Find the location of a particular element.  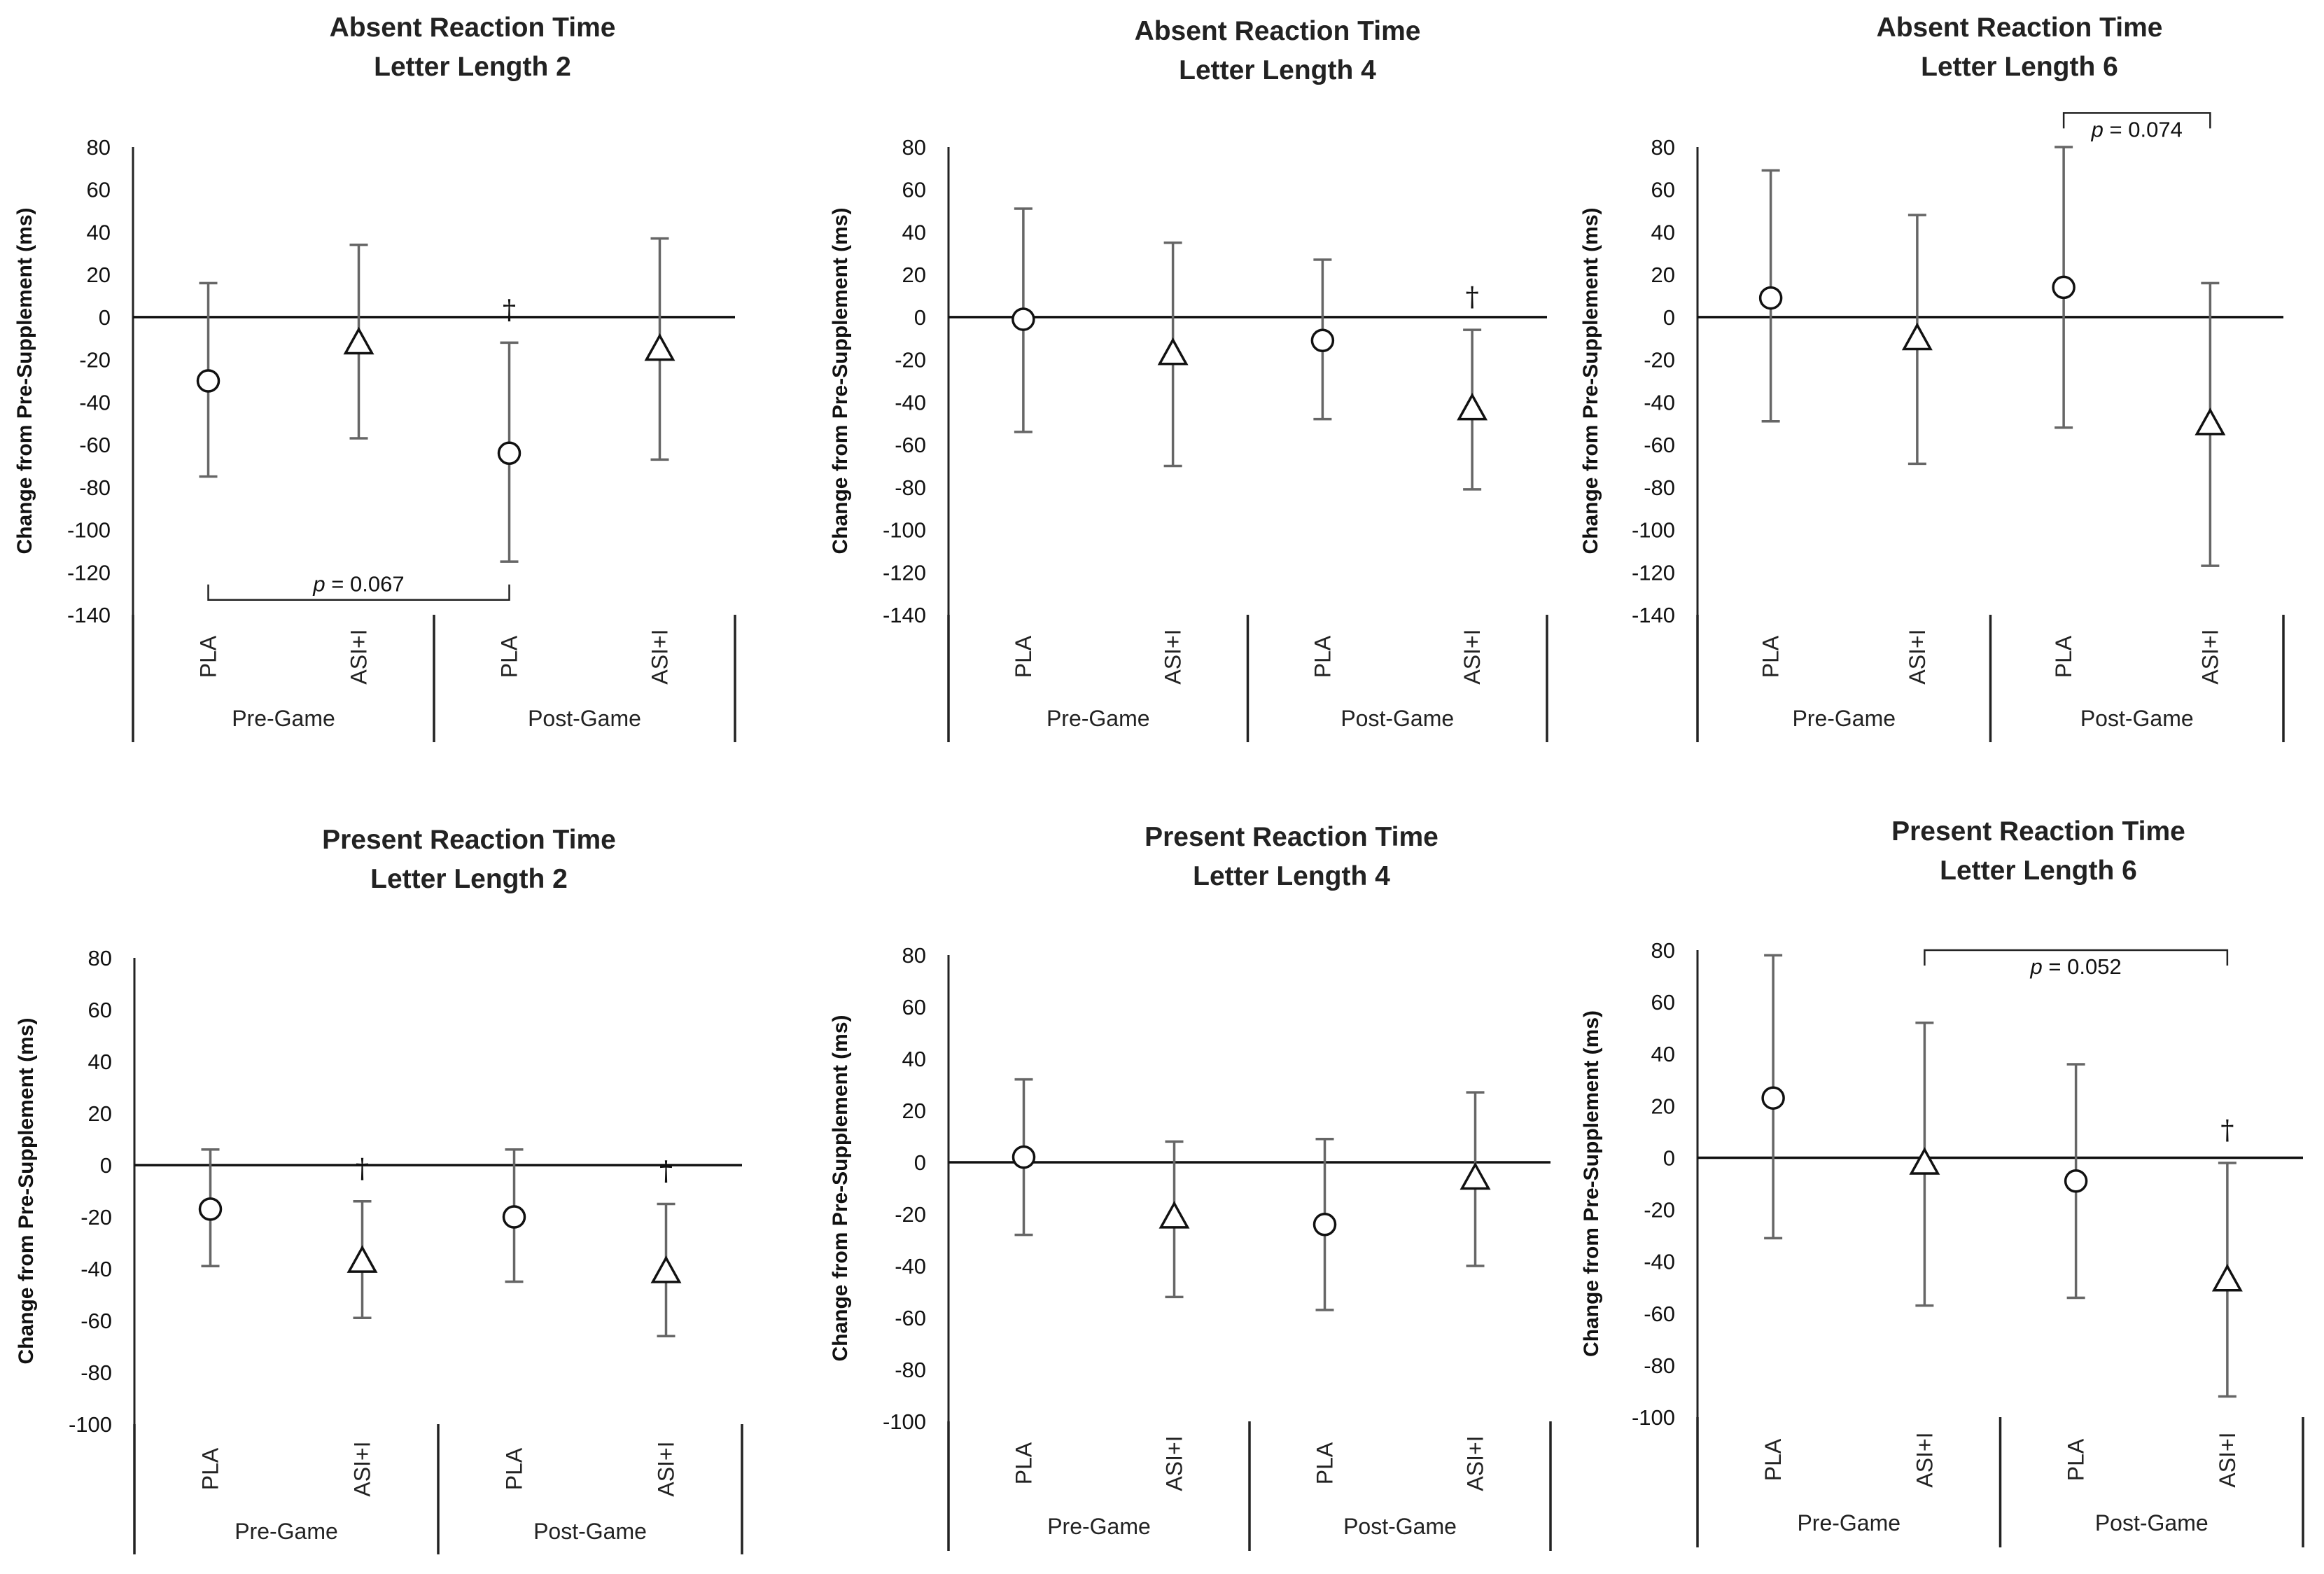

p-value: = 0.067 is located at coordinates (365, 584).